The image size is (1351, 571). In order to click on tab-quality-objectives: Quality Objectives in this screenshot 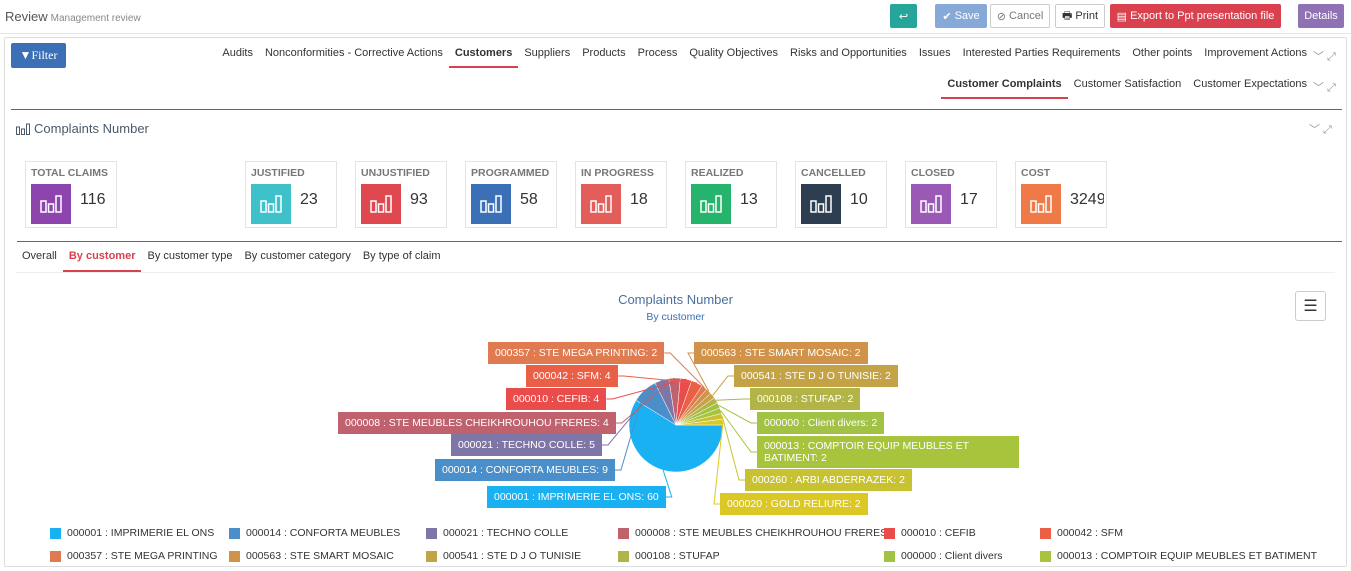, I will do `click(734, 53)`.